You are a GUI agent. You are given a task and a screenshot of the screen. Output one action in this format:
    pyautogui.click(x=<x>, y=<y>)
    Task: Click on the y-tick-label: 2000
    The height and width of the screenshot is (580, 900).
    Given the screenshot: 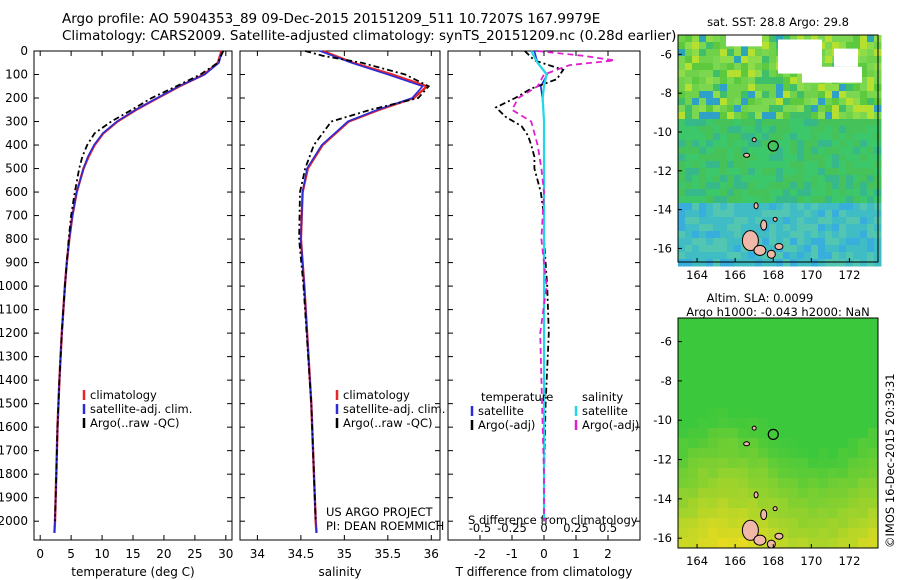 What is the action you would take?
    pyautogui.click(x=14, y=521)
    